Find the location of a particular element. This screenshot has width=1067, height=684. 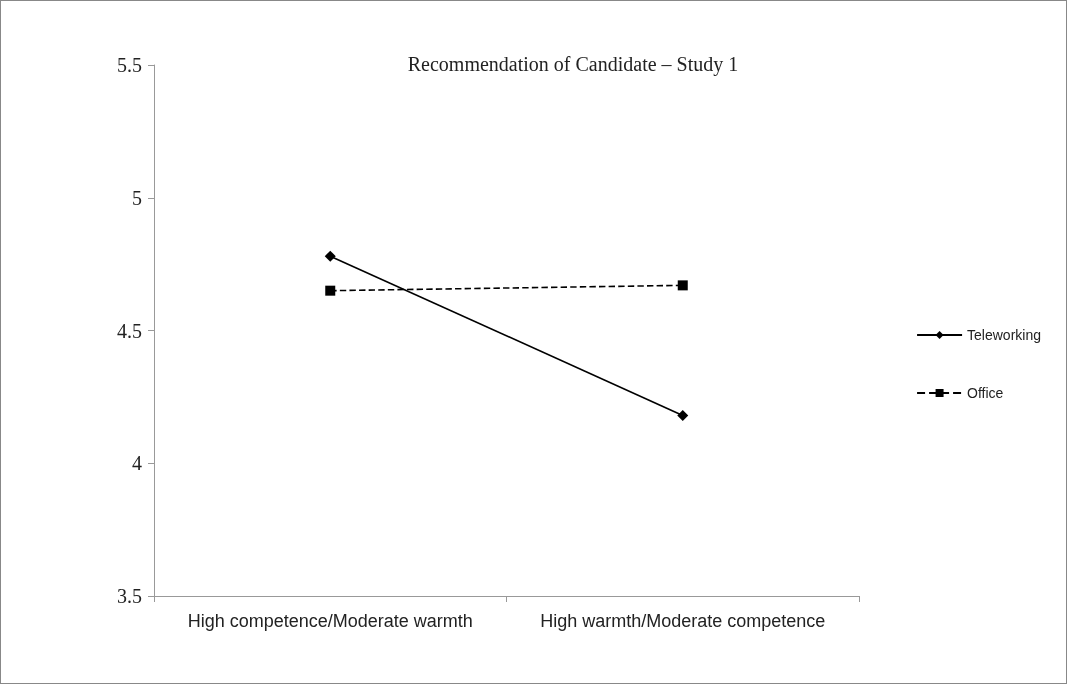

y-tick-label: 5.5 is located at coordinates (129, 65).